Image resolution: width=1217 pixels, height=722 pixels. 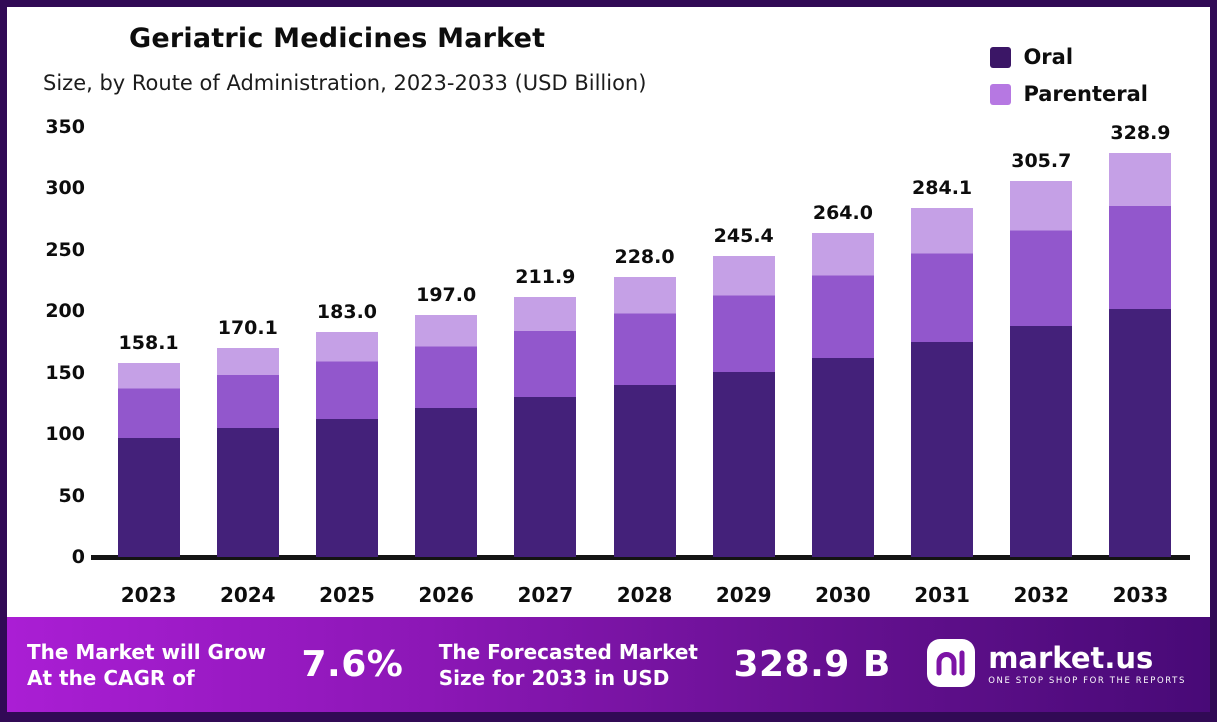 I want to click on bar-group-2029: 245.4 2029, so click(x=743, y=367).